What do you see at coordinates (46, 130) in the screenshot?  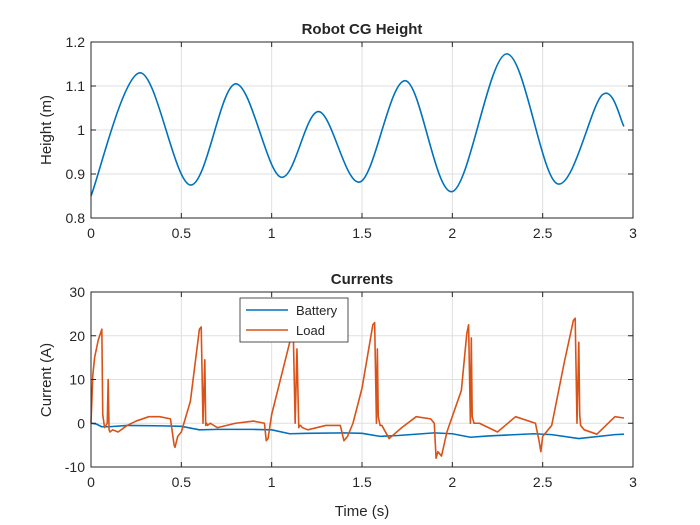 I see `height-y-axis-label: Height (m)` at bounding box center [46, 130].